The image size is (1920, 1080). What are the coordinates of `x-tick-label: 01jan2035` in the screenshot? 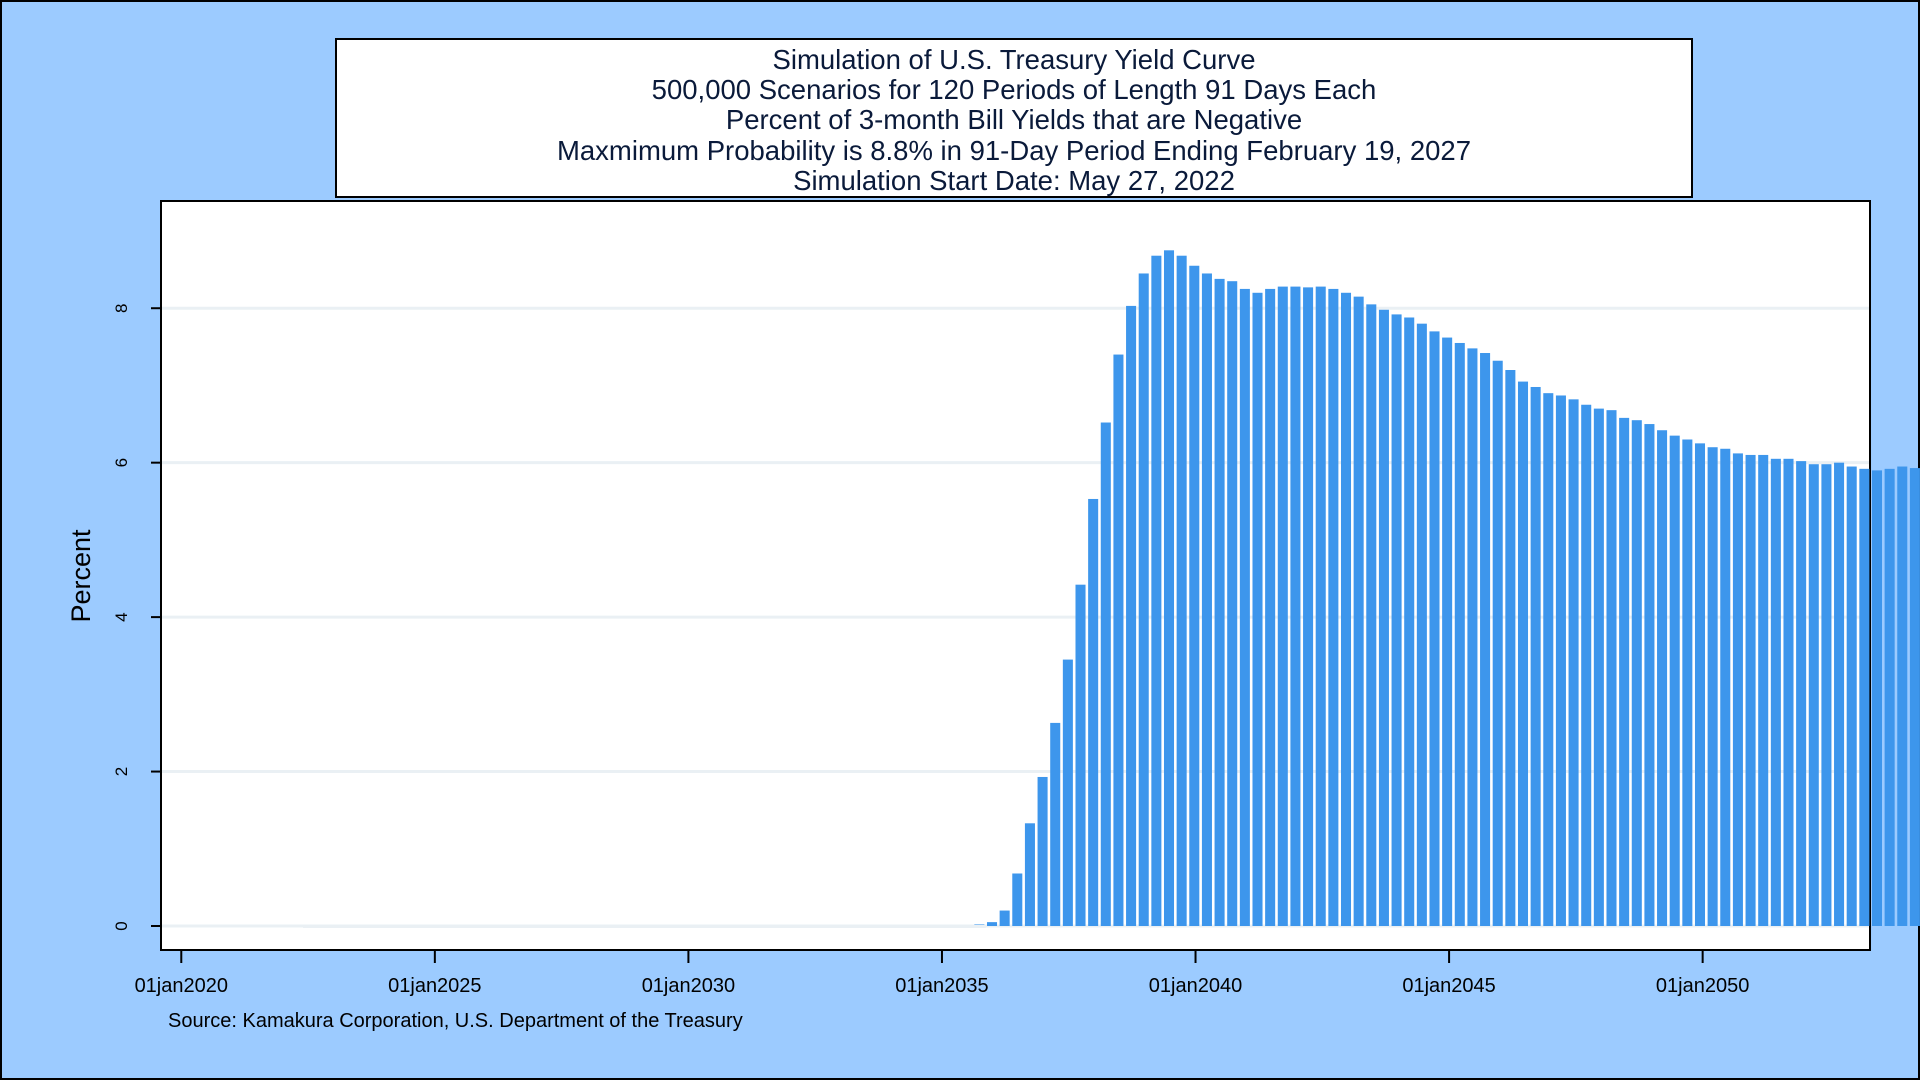 It's located at (941, 986).